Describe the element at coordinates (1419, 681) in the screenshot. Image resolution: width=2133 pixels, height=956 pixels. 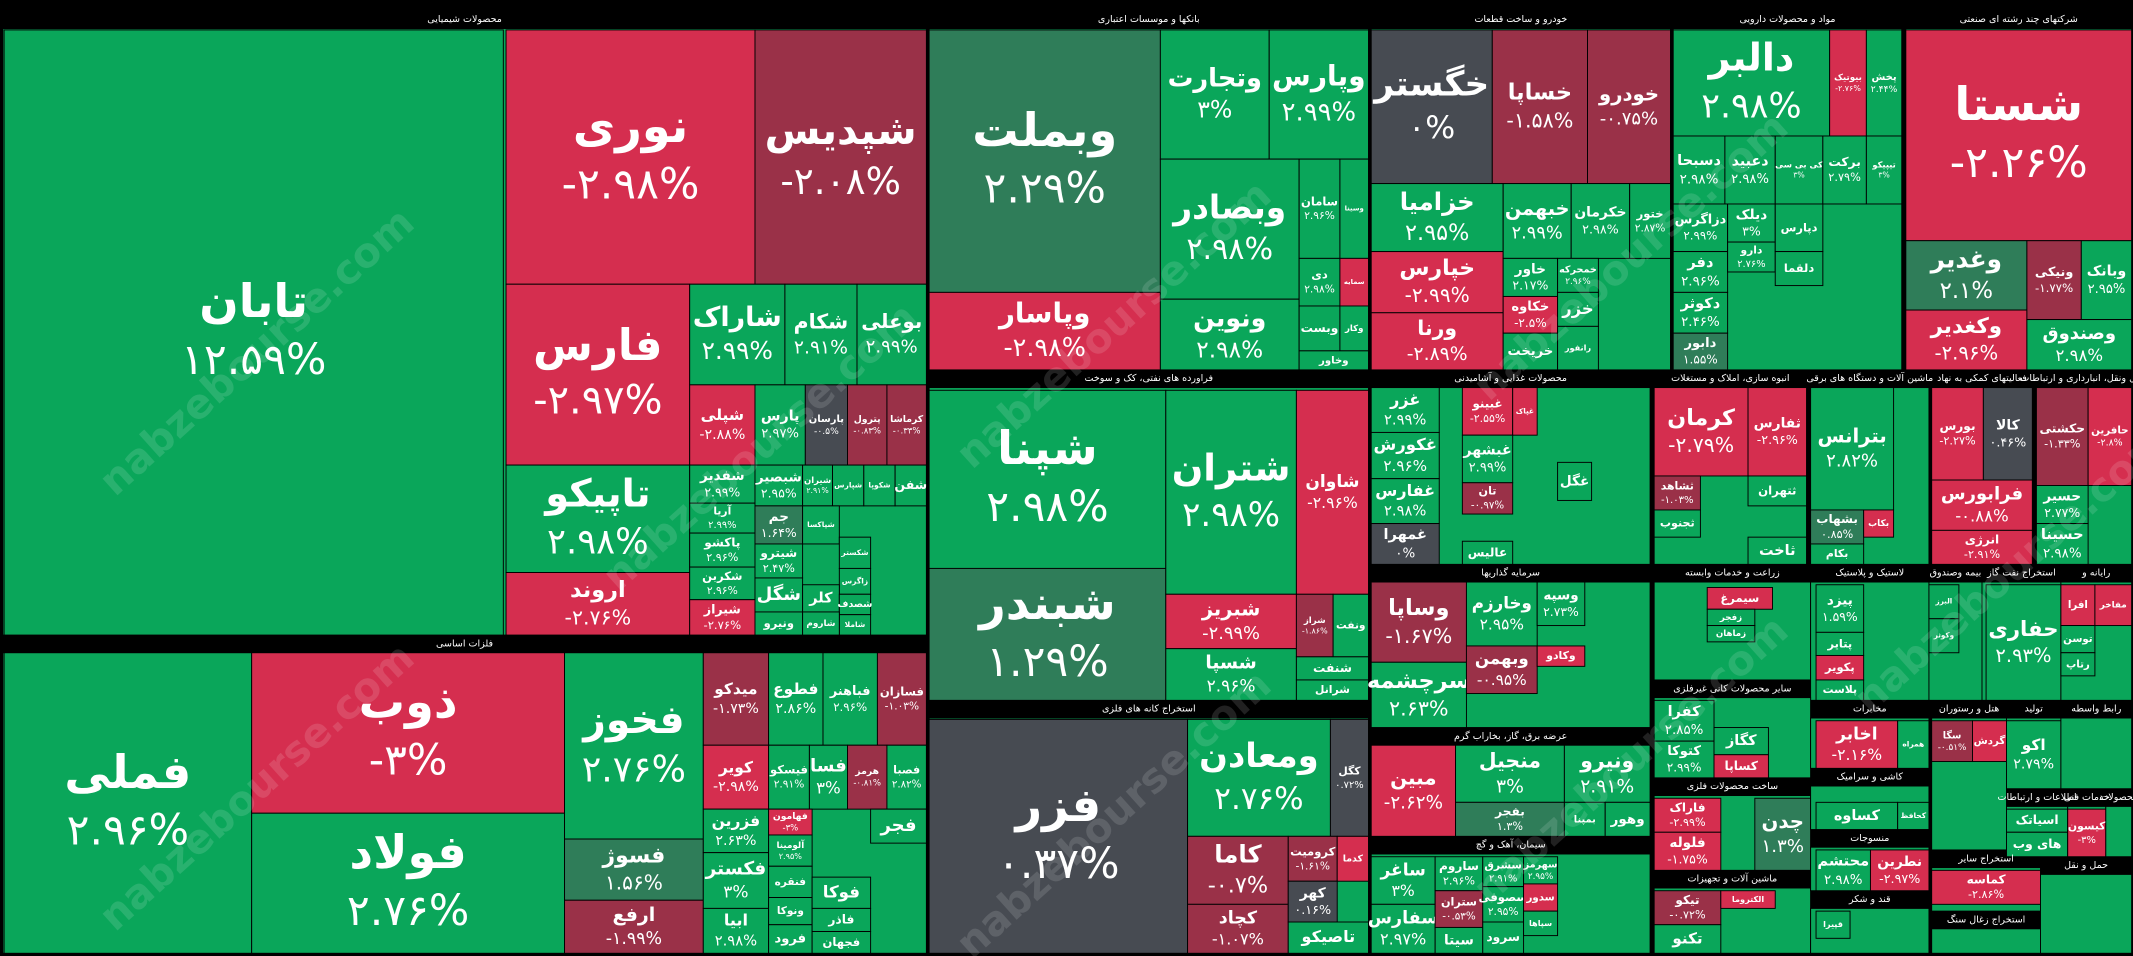
I see `tile-name: سرچشمه` at that location.